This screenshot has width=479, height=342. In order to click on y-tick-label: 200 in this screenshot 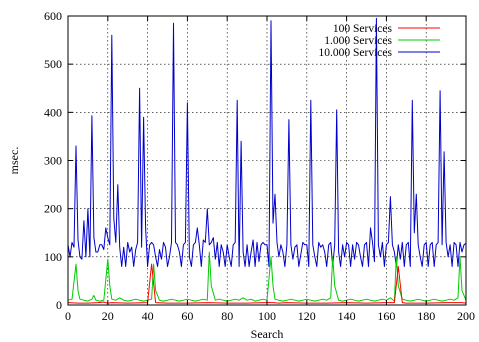, I will do `click(53, 209)`.